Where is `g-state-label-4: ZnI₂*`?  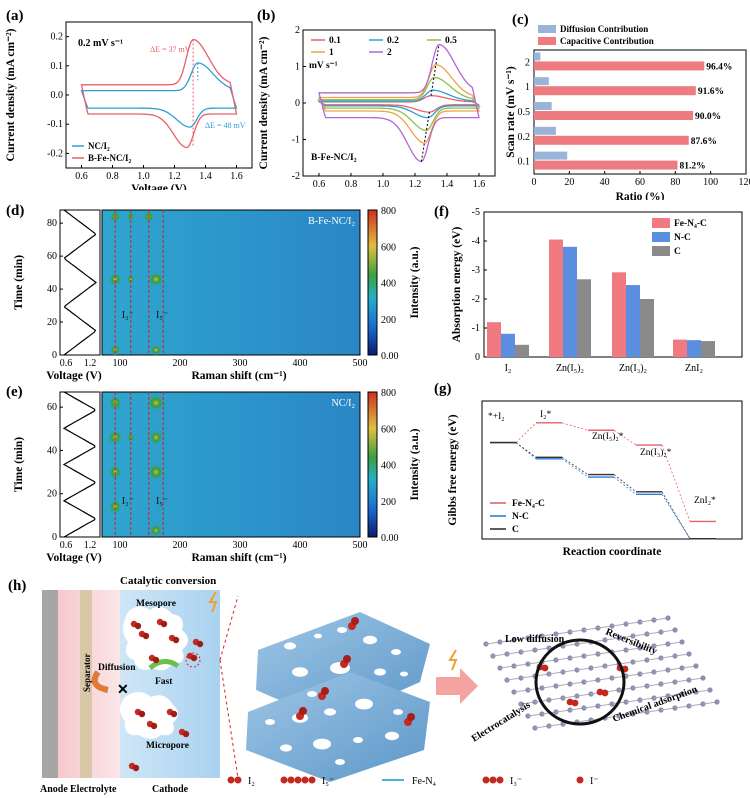 g-state-label-4: ZnI₂* is located at coordinates (705, 501).